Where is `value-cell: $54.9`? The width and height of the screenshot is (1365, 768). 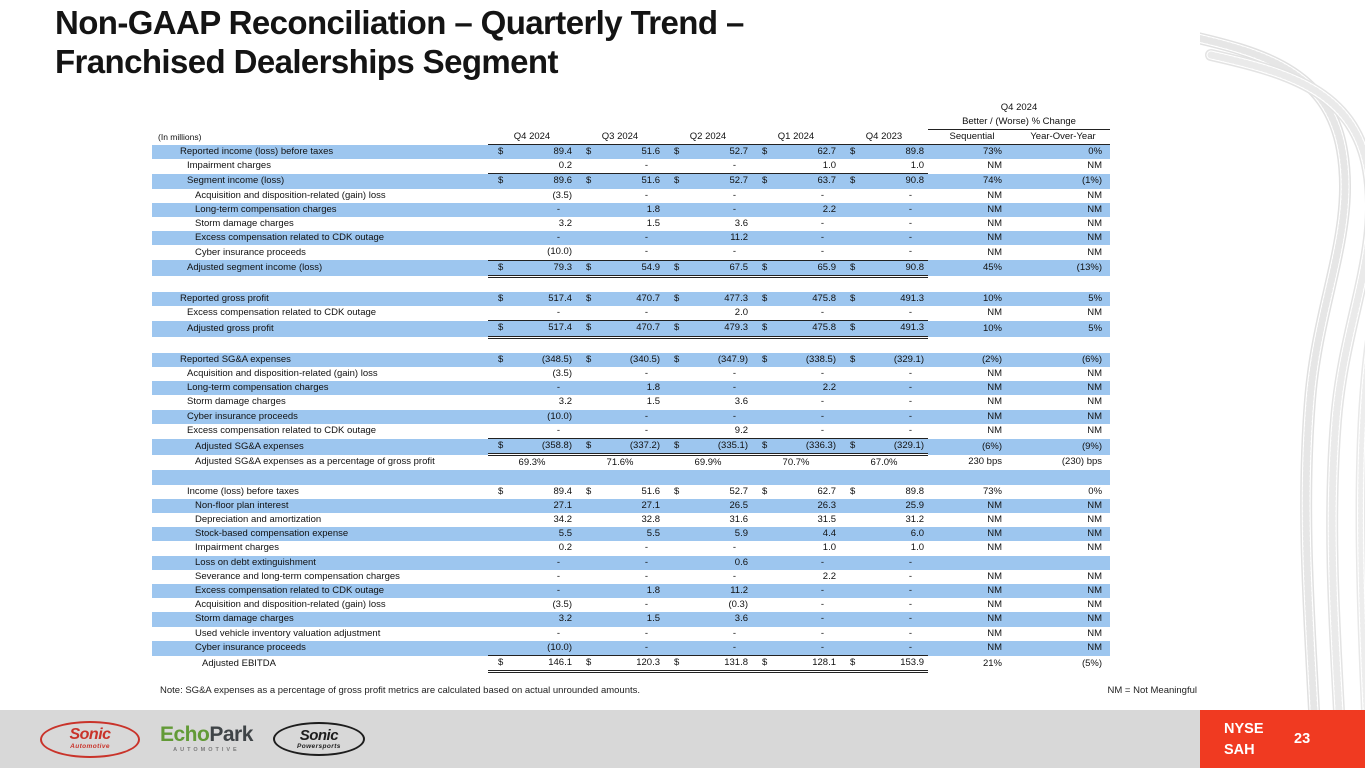
value-cell: $54.9 is located at coordinates (620, 269).